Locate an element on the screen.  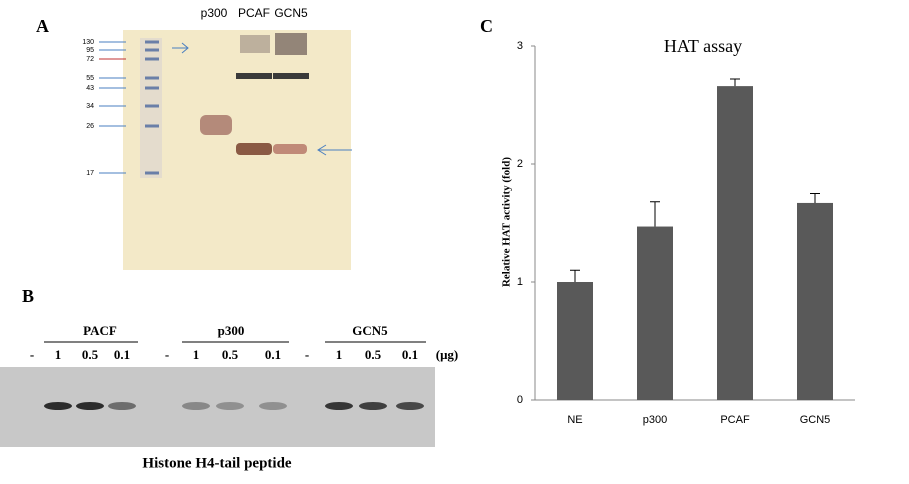
y-tick-label: 3 is located at coordinates (520, 46).